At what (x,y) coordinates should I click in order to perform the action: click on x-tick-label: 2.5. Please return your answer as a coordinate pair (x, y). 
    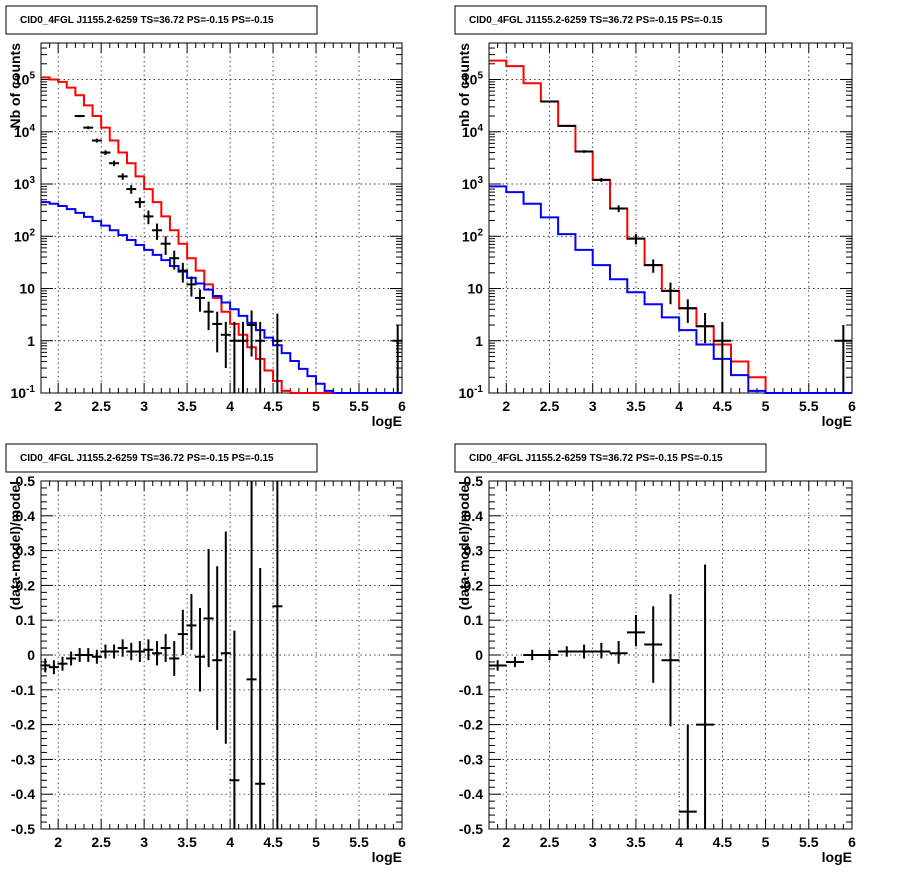
    Looking at the image, I should click on (550, 406).